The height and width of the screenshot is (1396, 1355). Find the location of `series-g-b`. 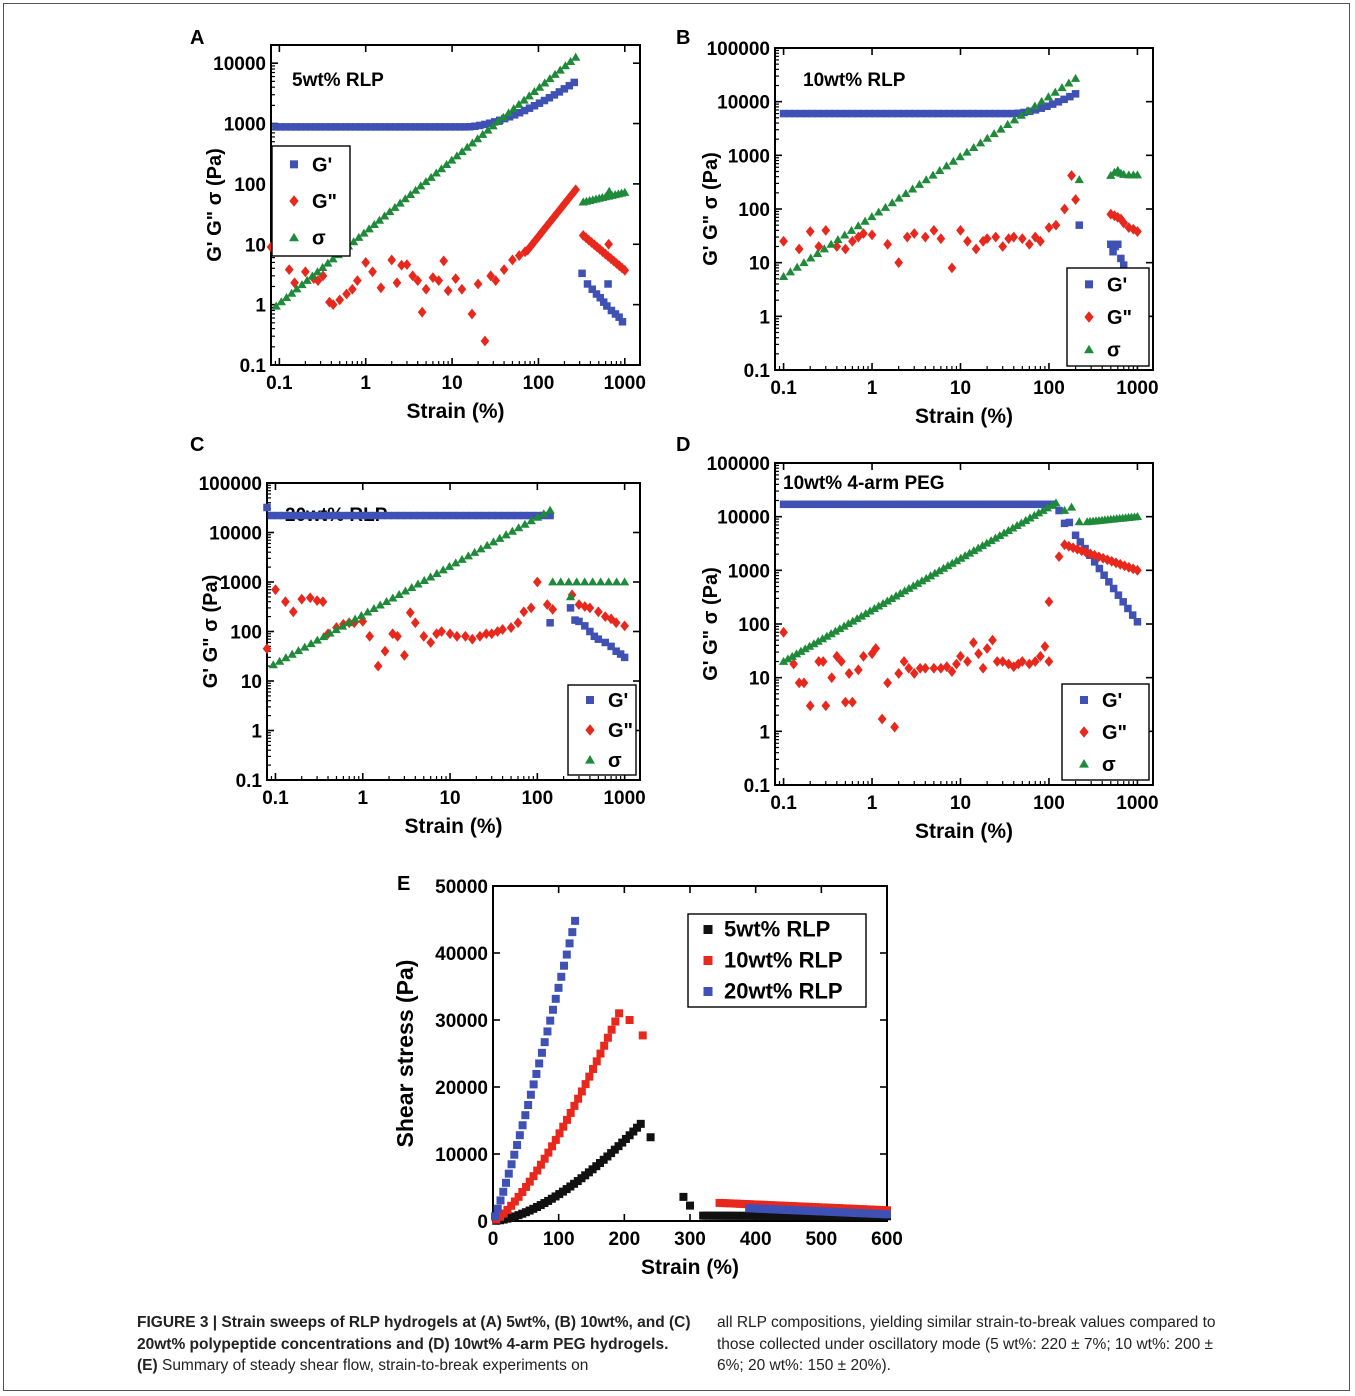

series-g-b is located at coordinates (960, 188).